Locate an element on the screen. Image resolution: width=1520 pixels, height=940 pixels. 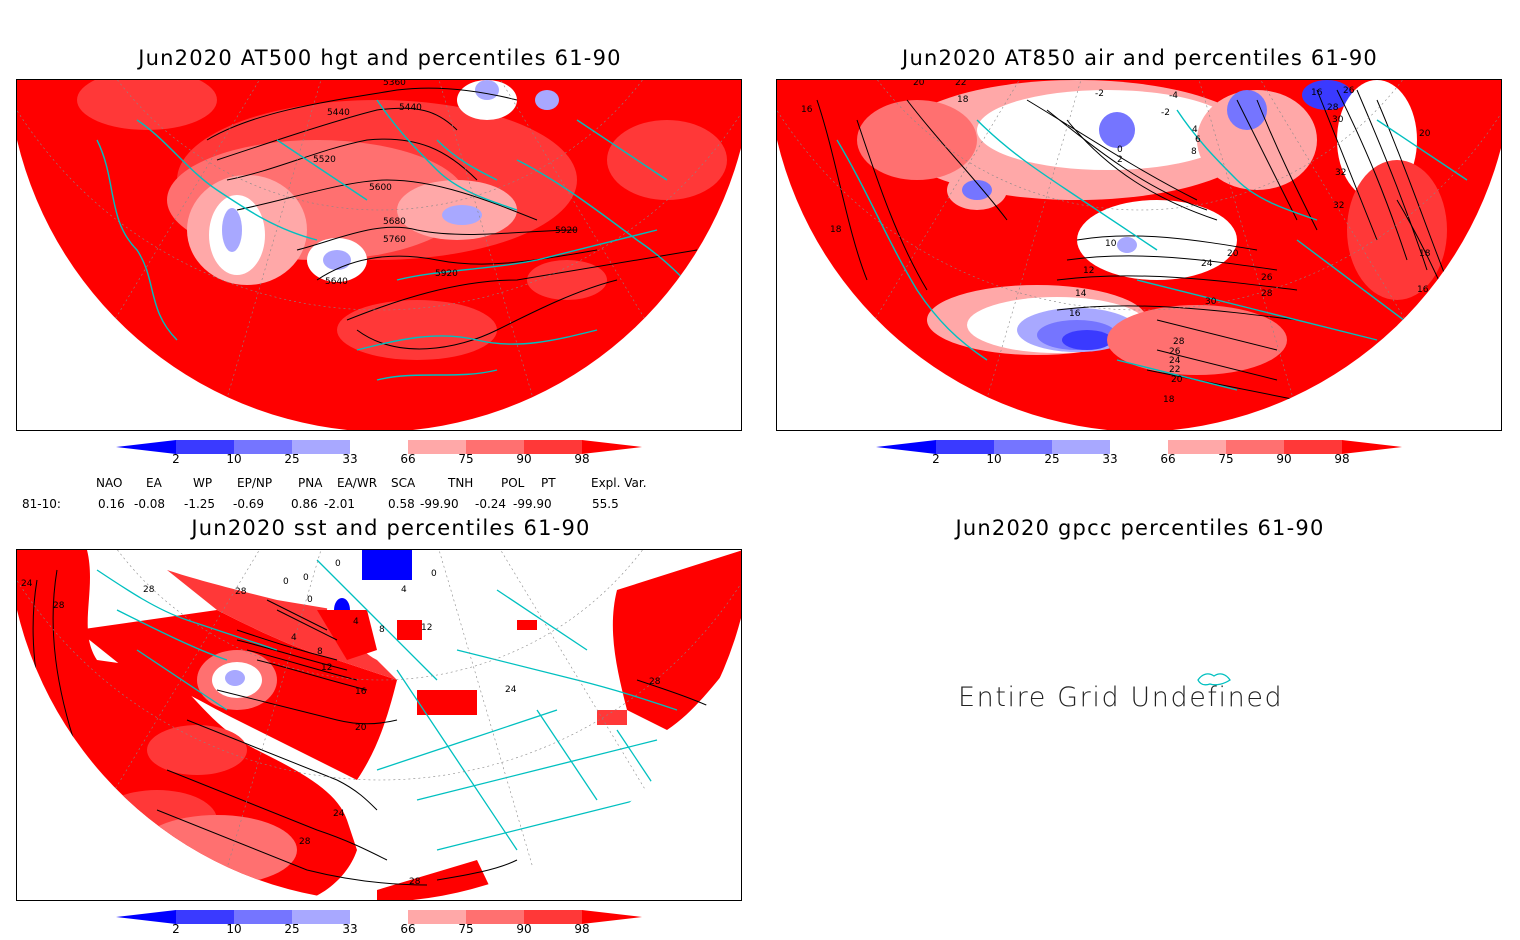
index-value: 55.5 is located at coordinates (605, 504).